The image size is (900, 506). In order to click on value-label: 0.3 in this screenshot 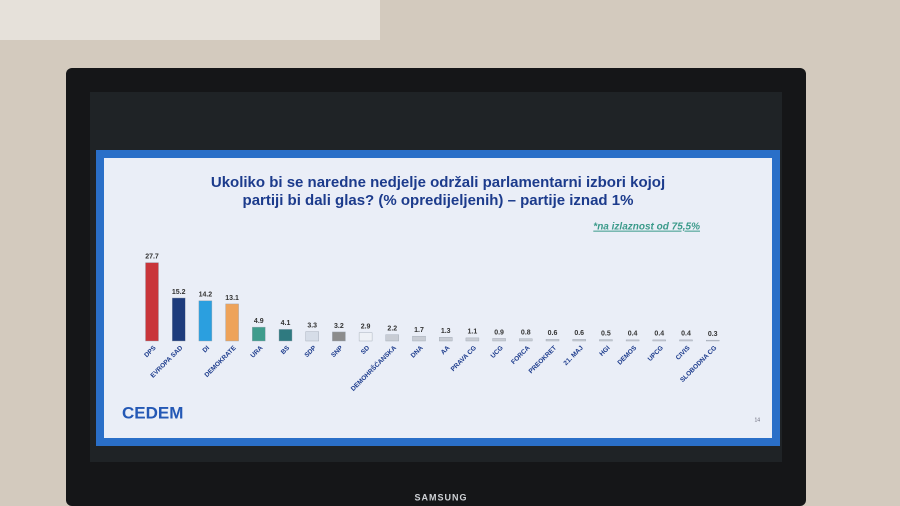, I will do `click(713, 334)`.